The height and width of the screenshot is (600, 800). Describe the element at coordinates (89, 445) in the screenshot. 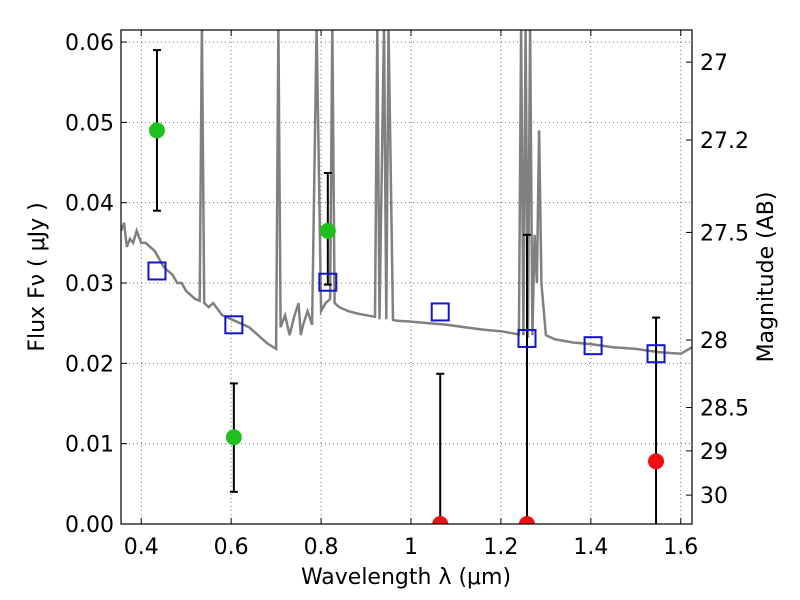

I see `y-tick-label: 0.01` at that location.